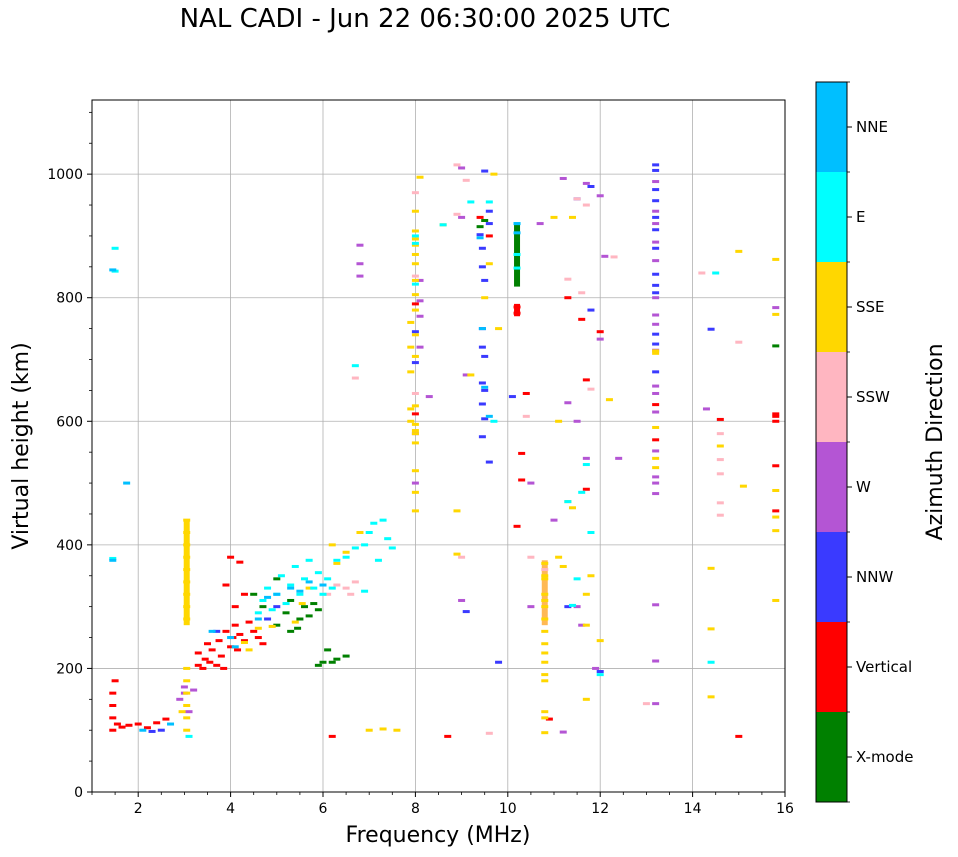 The image size is (958, 857). Describe the element at coordinates (425, 19) in the screenshot. I see `chart-title: NAL CADI - Jun 22 06:30:00 2025 UTC` at that location.